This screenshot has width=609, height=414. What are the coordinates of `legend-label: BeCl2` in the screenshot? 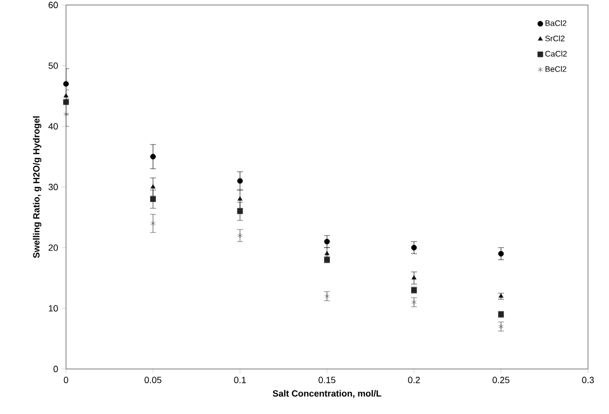 It's located at (556, 69).